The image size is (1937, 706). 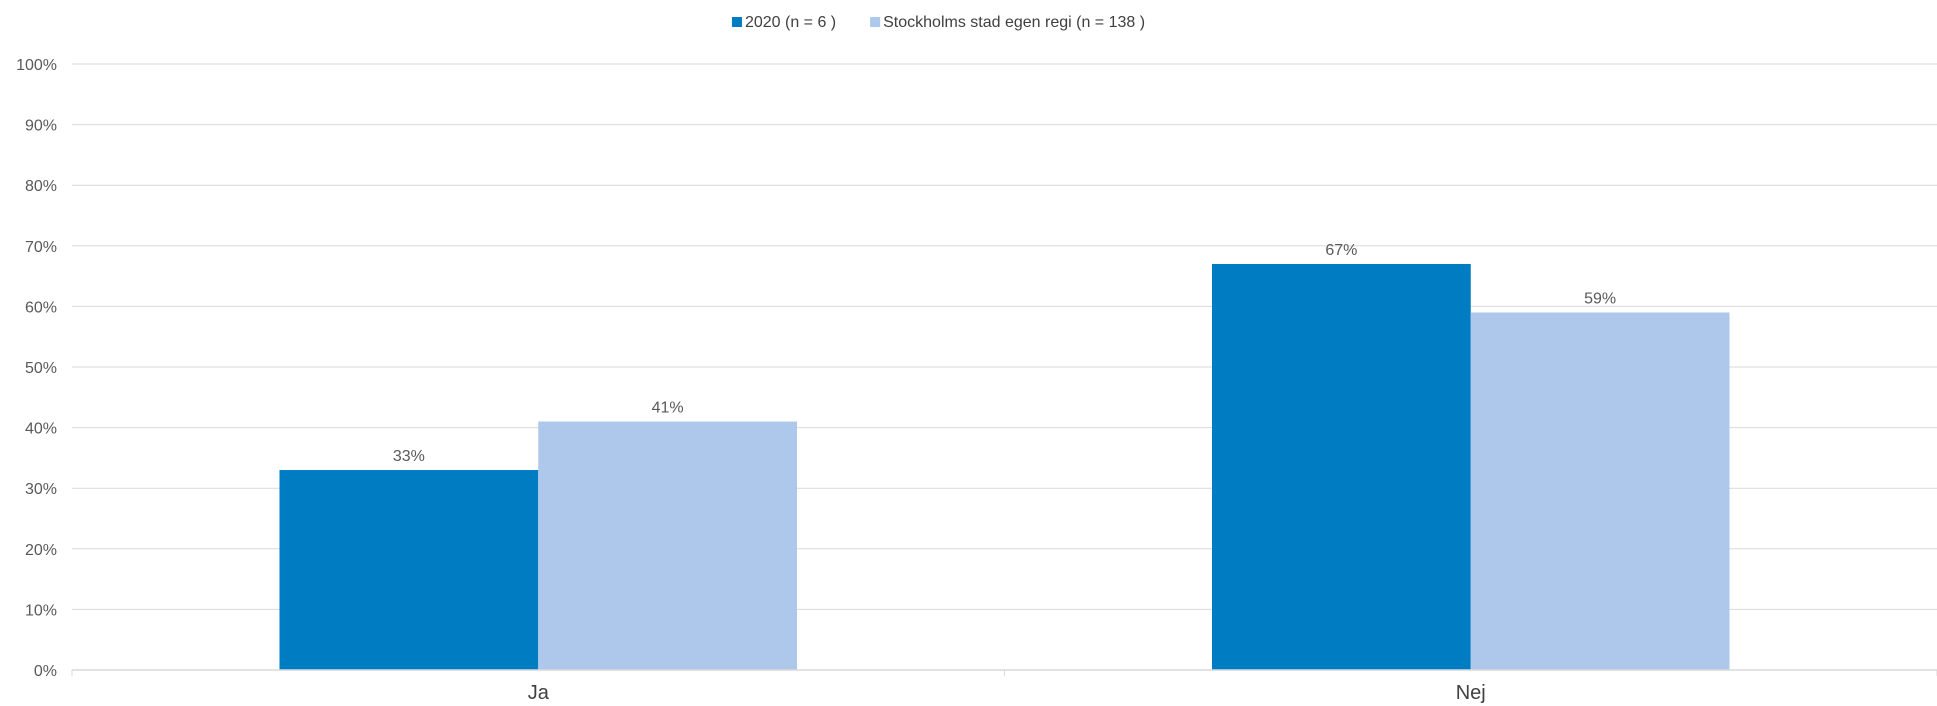 I want to click on x-category-label: Ja, so click(x=539, y=693).